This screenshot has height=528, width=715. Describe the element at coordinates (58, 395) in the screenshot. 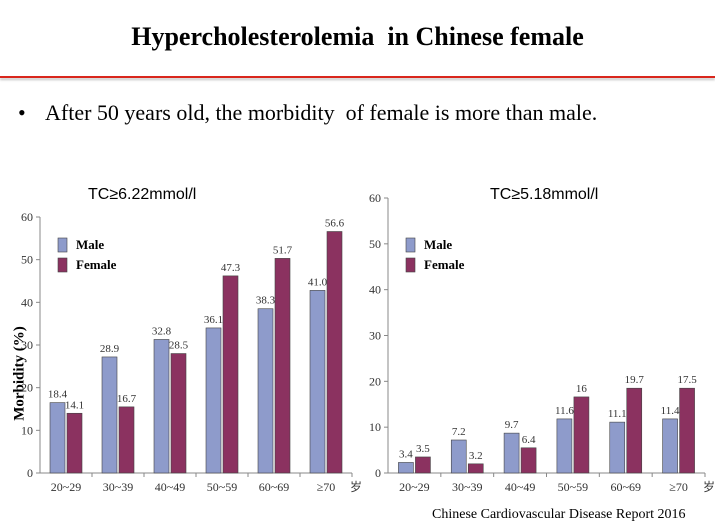

I see `data-label: 18.4` at that location.